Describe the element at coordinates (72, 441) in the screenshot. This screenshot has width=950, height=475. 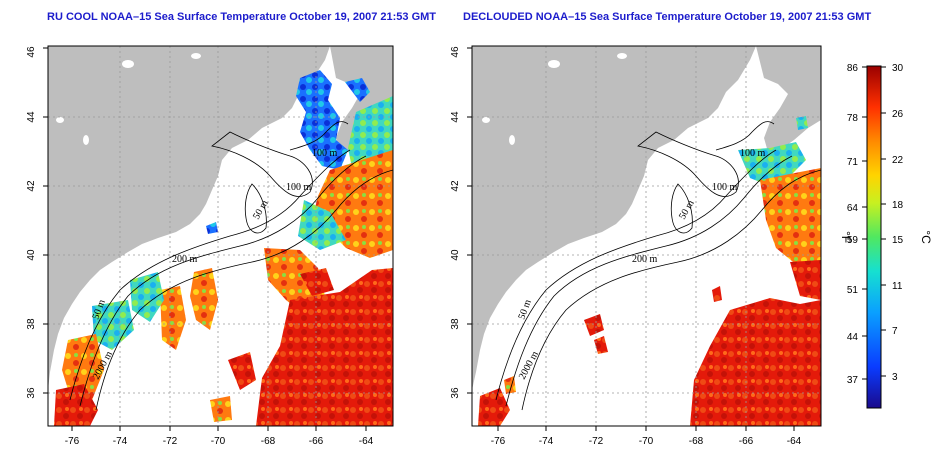
I see `left-lon-tick: -76` at that location.